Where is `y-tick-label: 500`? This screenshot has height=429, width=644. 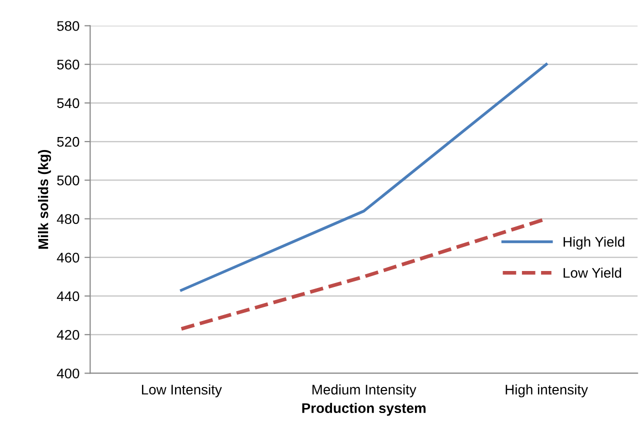 y-tick-label: 500 is located at coordinates (68, 181).